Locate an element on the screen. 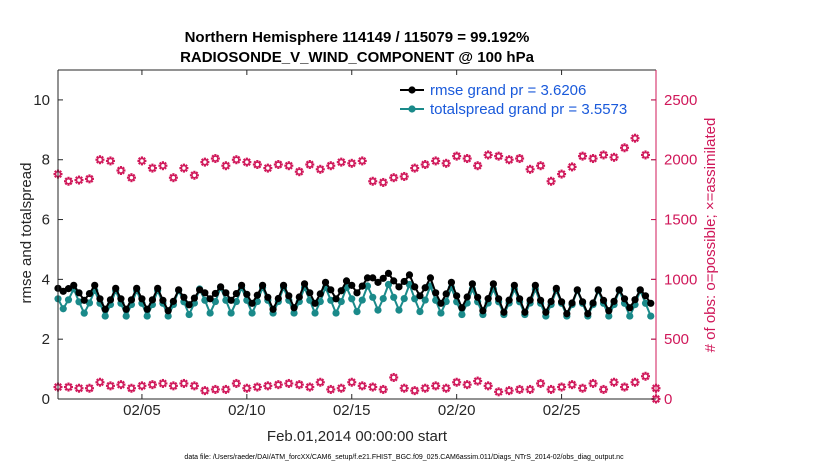  x-tick-label: 02/15 is located at coordinates (352, 410).